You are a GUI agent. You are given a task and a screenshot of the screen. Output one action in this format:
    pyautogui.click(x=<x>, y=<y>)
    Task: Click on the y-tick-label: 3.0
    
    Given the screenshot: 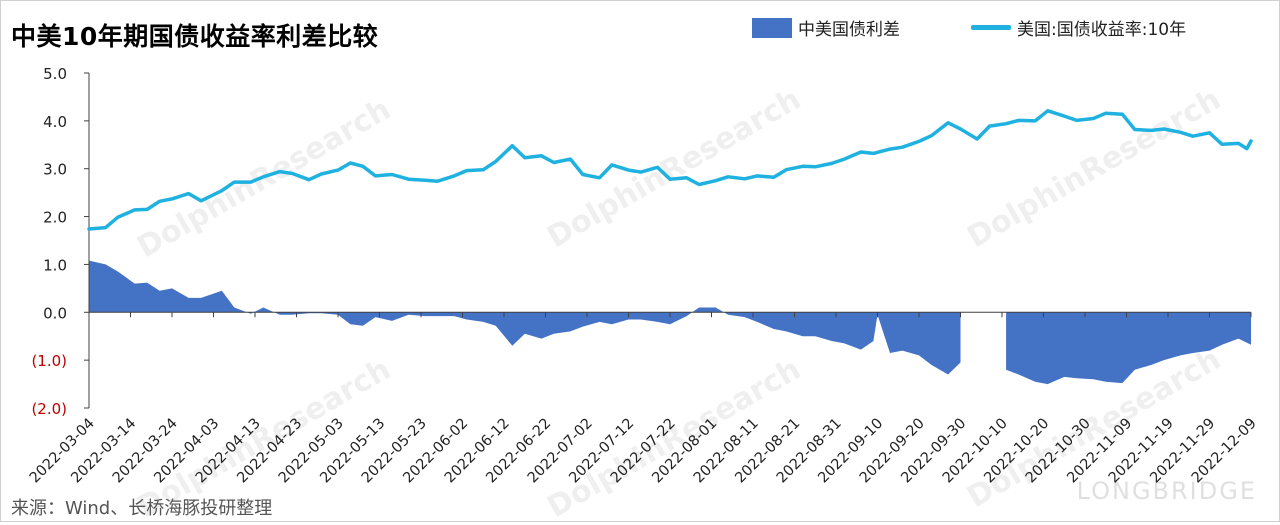 What is the action you would take?
    pyautogui.click(x=55, y=170)
    